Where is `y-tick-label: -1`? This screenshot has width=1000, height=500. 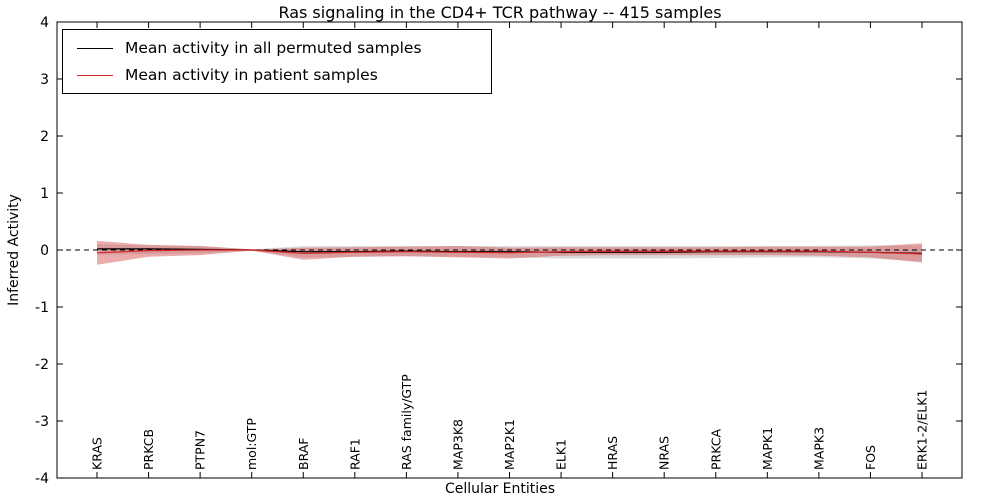
y-tick-label: -1 is located at coordinates (42, 308).